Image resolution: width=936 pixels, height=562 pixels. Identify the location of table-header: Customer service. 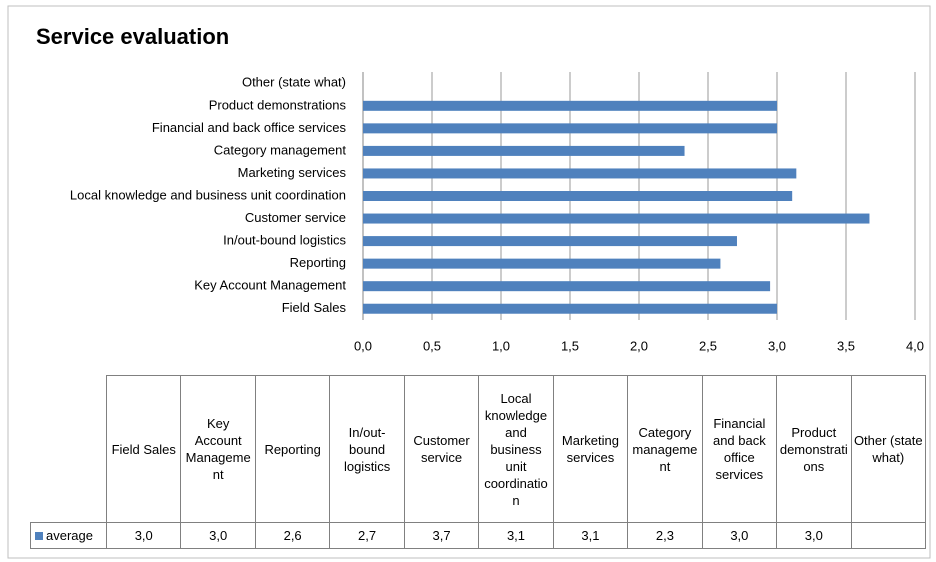
(441, 449).